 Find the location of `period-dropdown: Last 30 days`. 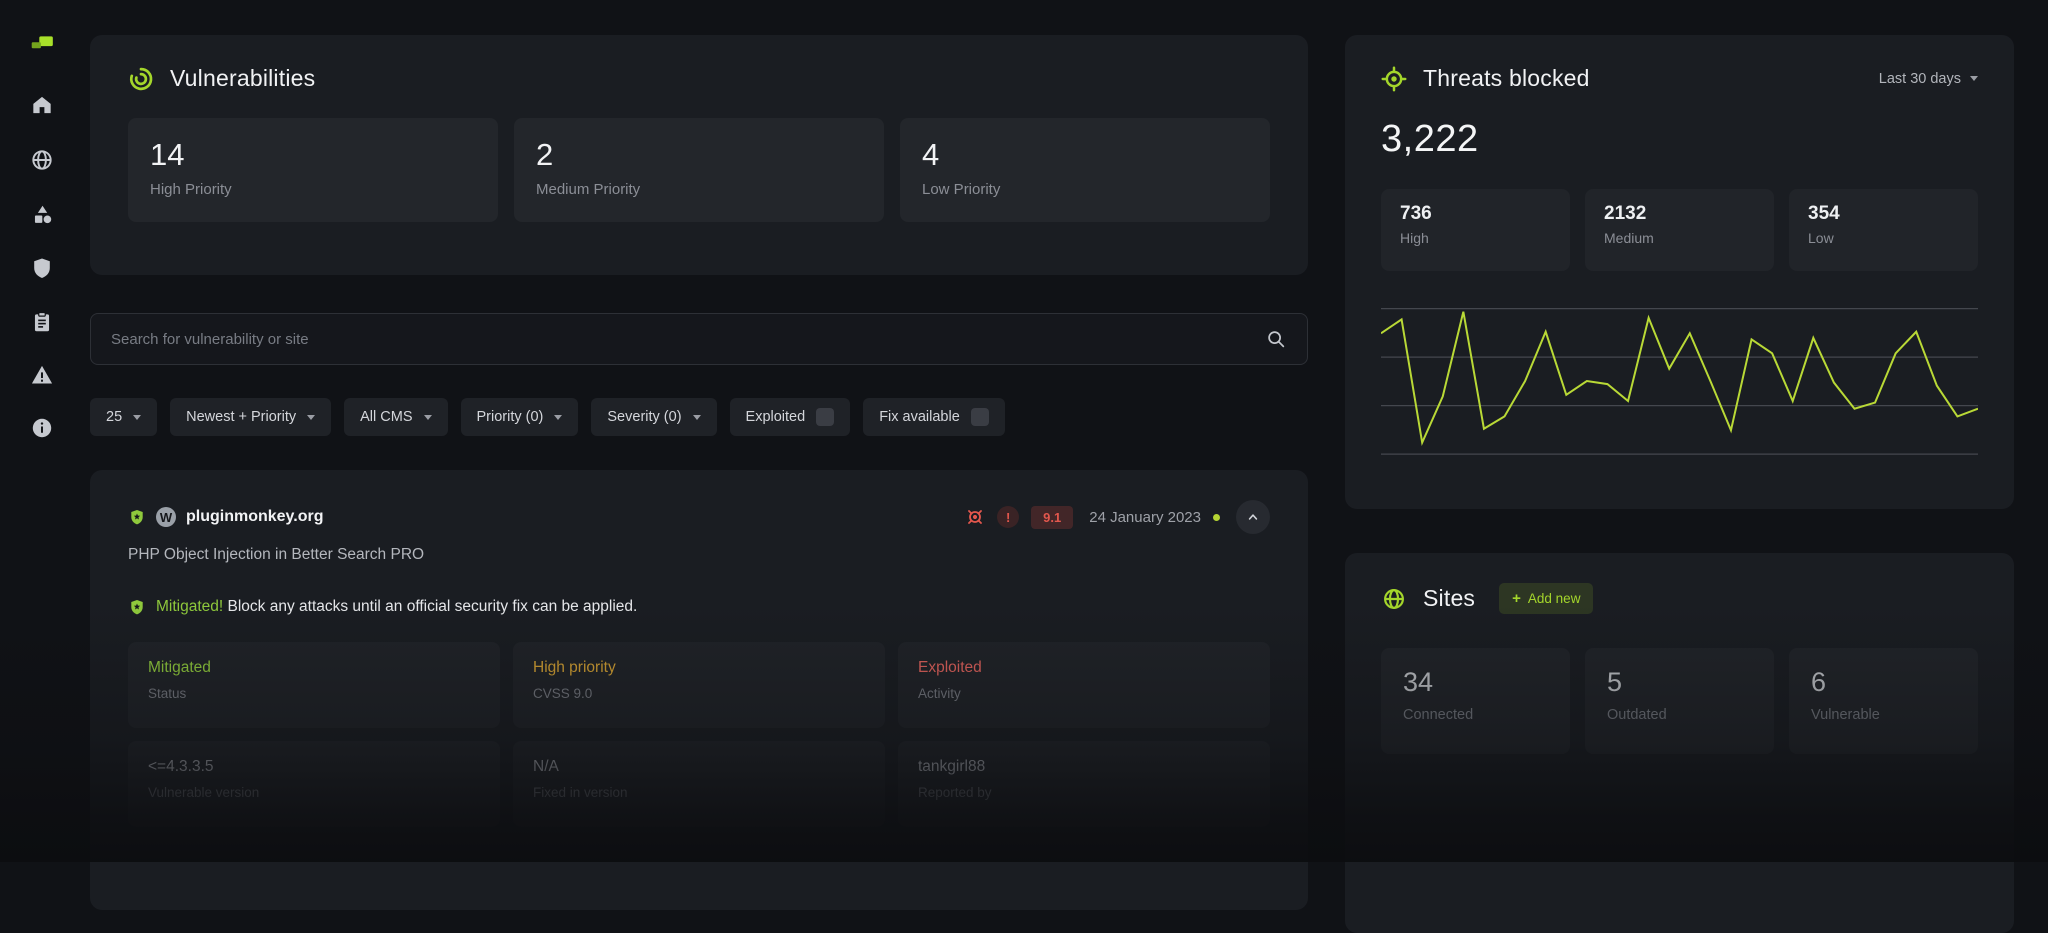

period-dropdown: Last 30 days is located at coordinates (1928, 79).